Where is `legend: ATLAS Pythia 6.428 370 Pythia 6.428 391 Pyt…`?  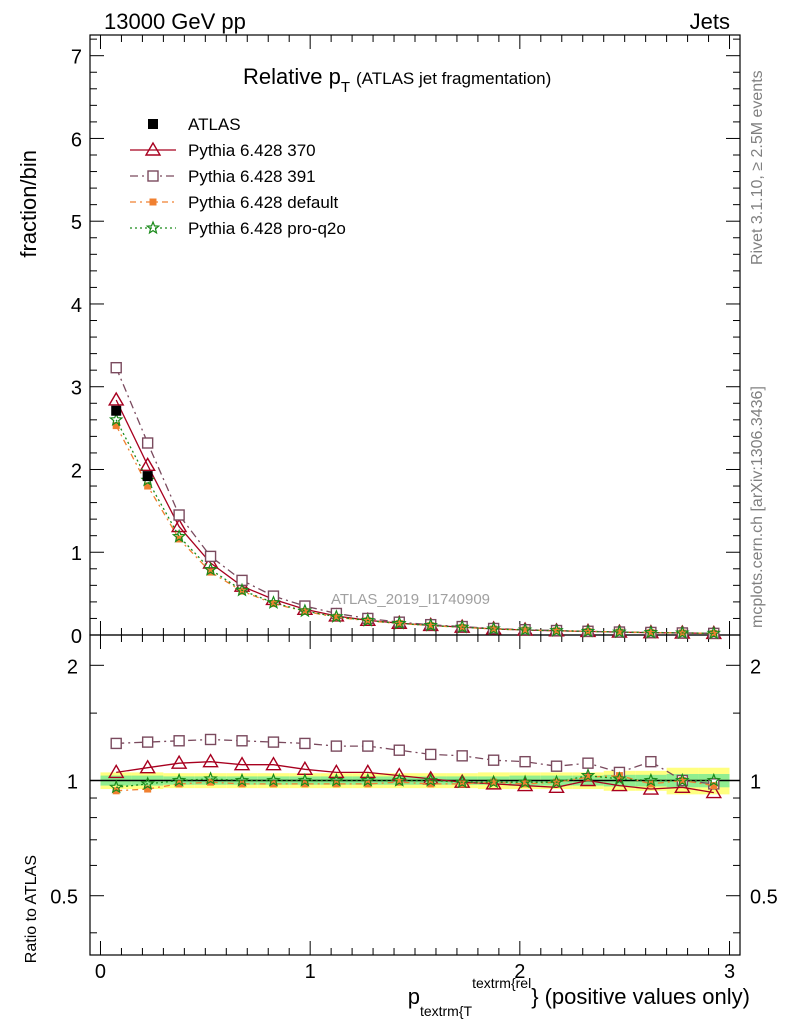
legend: ATLAS Pythia 6.428 370 Pythia 6.428 391 Pyt… is located at coordinates (238, 176).